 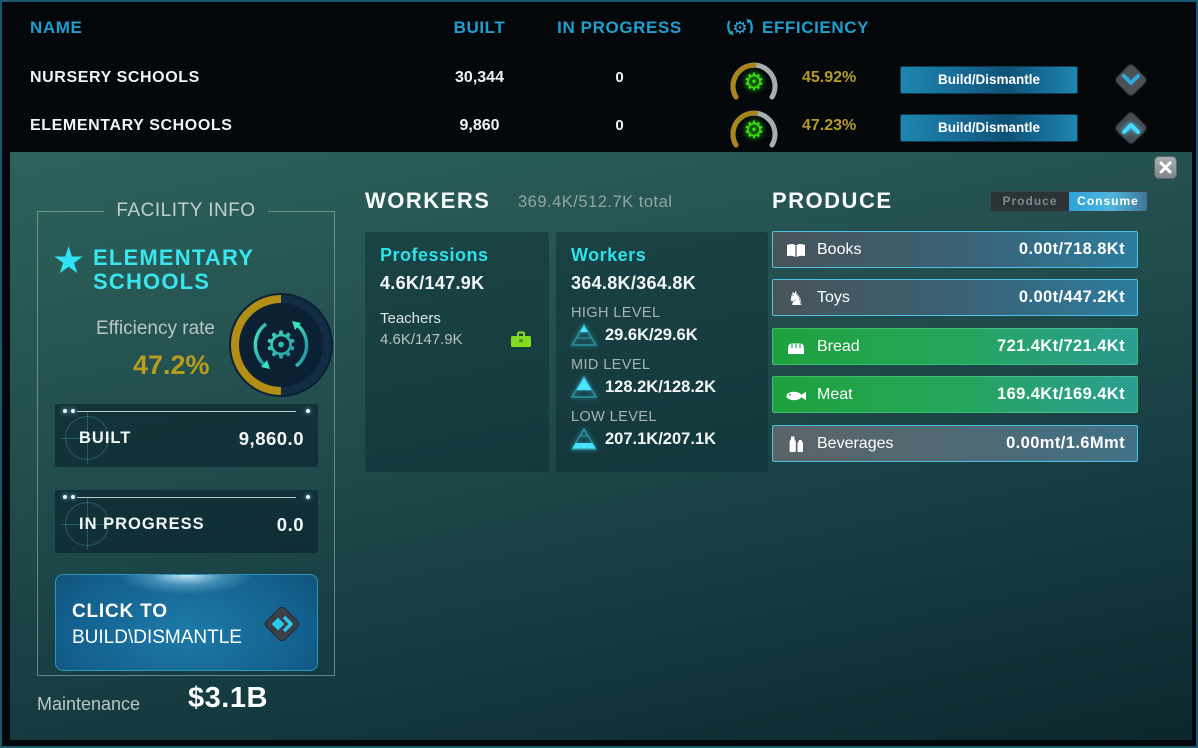 What do you see at coordinates (660, 386) in the screenshot?
I see `mid-level-value: 128.2K/128.2K` at bounding box center [660, 386].